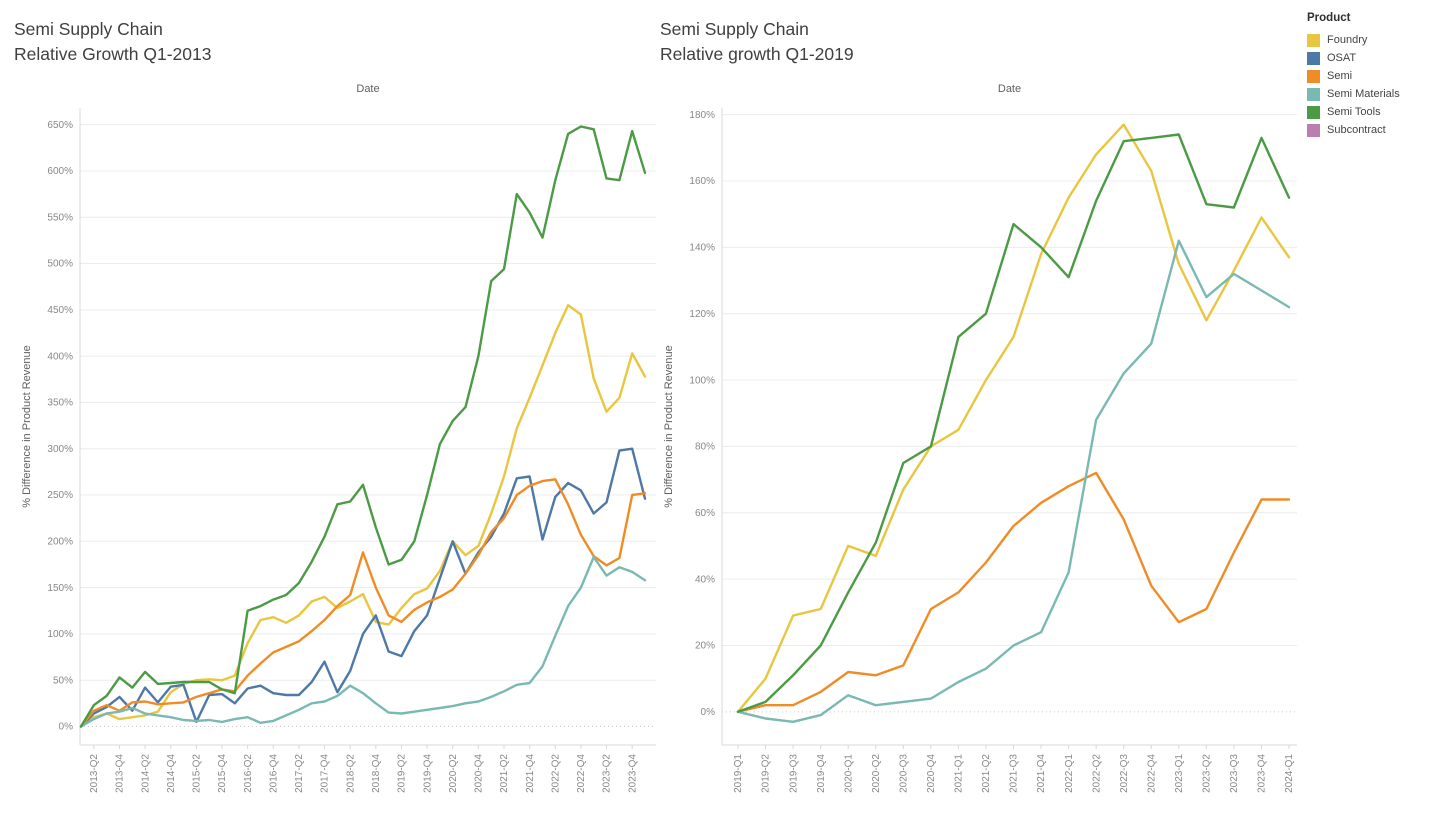  I want to click on chart-title-2013: Semi Supply Chain Relative Growth Q1-2013, so click(112, 42).